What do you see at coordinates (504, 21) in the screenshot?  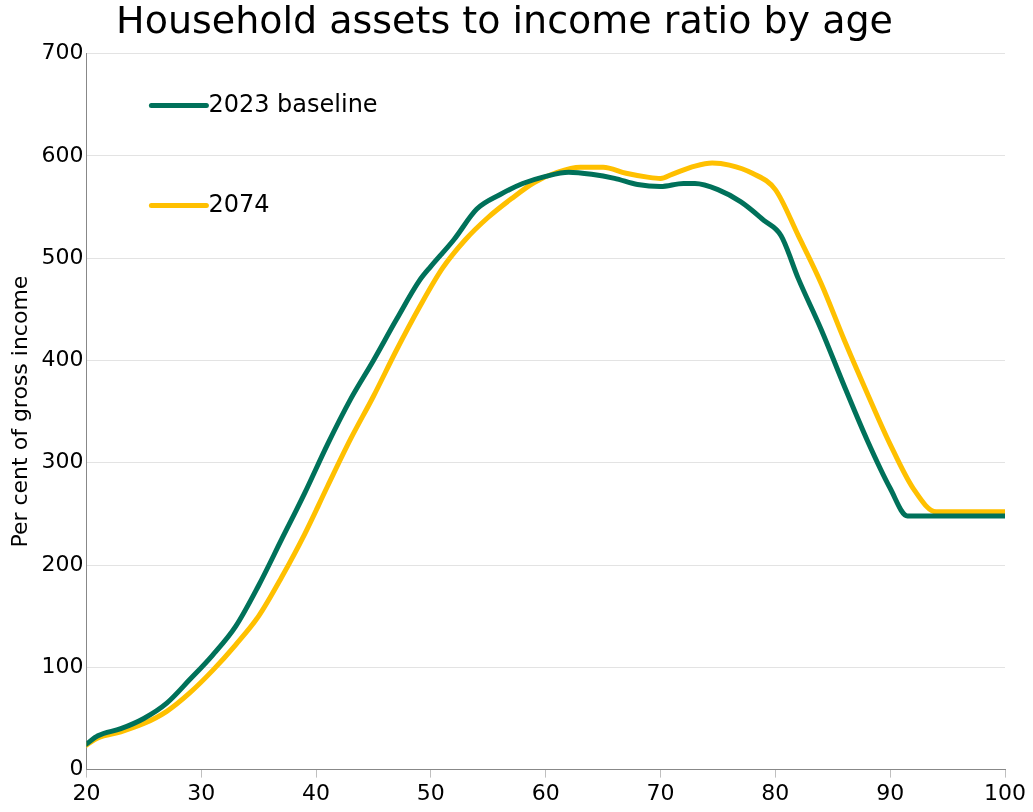 I see `chart-title: Household assets to income ratio by age` at bounding box center [504, 21].